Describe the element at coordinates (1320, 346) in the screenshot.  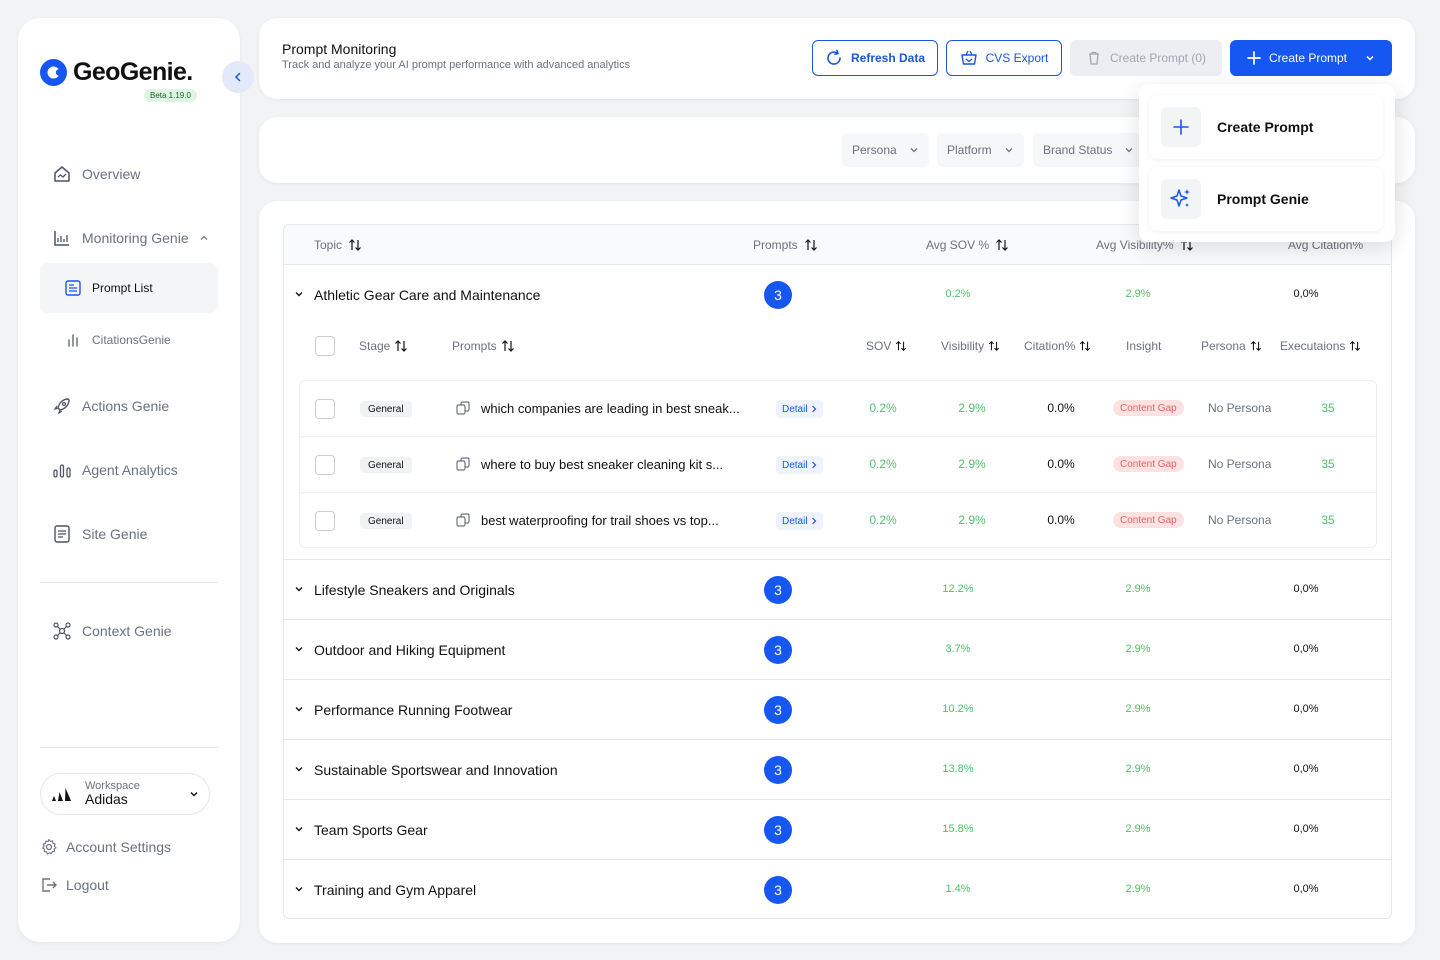
I see `sub-column-executions: Executaions` at that location.